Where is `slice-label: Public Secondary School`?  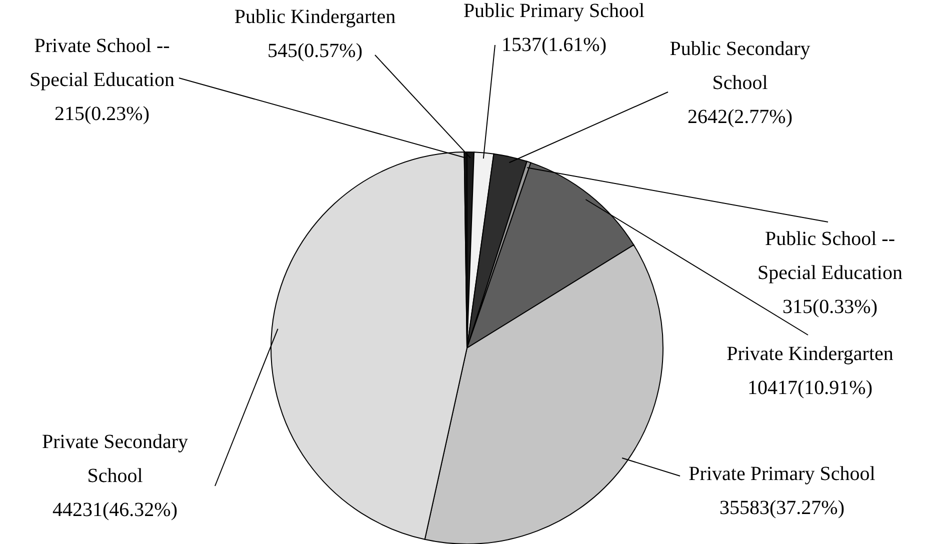 slice-label: Public Secondary School is located at coordinates (740, 66).